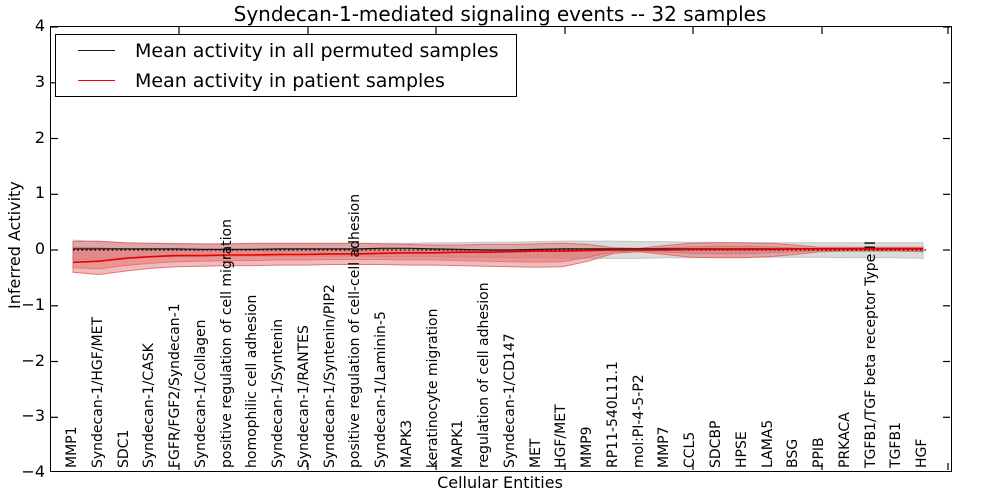  What do you see at coordinates (458, 443) in the screenshot?
I see `x-tick-label: MAPK1` at bounding box center [458, 443].